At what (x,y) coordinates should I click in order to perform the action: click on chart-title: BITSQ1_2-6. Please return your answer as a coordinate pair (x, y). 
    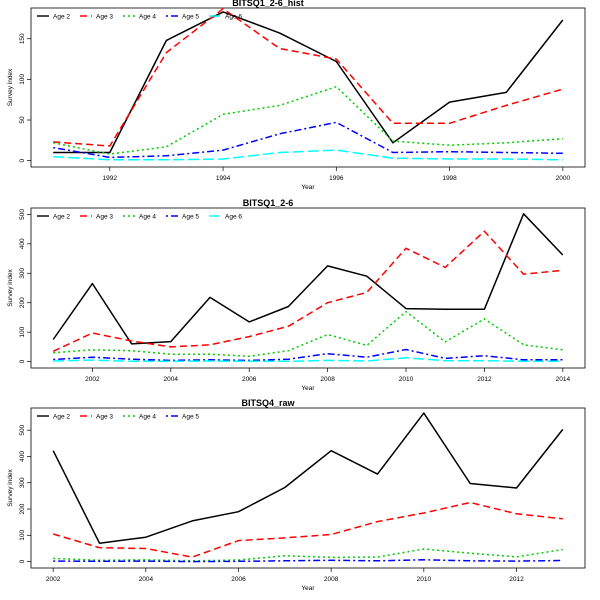
    Looking at the image, I should click on (268, 203).